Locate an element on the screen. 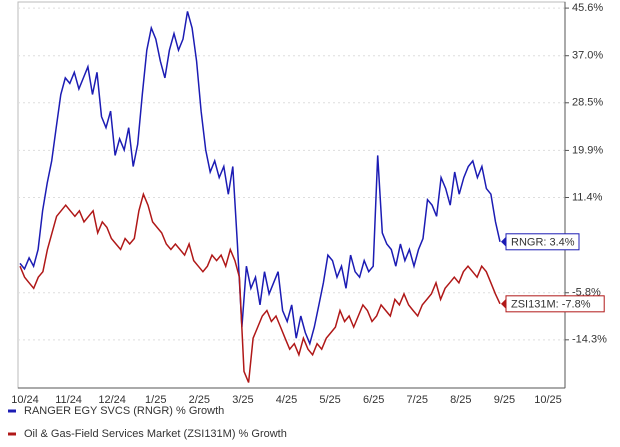 The width and height of the screenshot is (620, 447). y-tick-label: 11.4% is located at coordinates (587, 197).